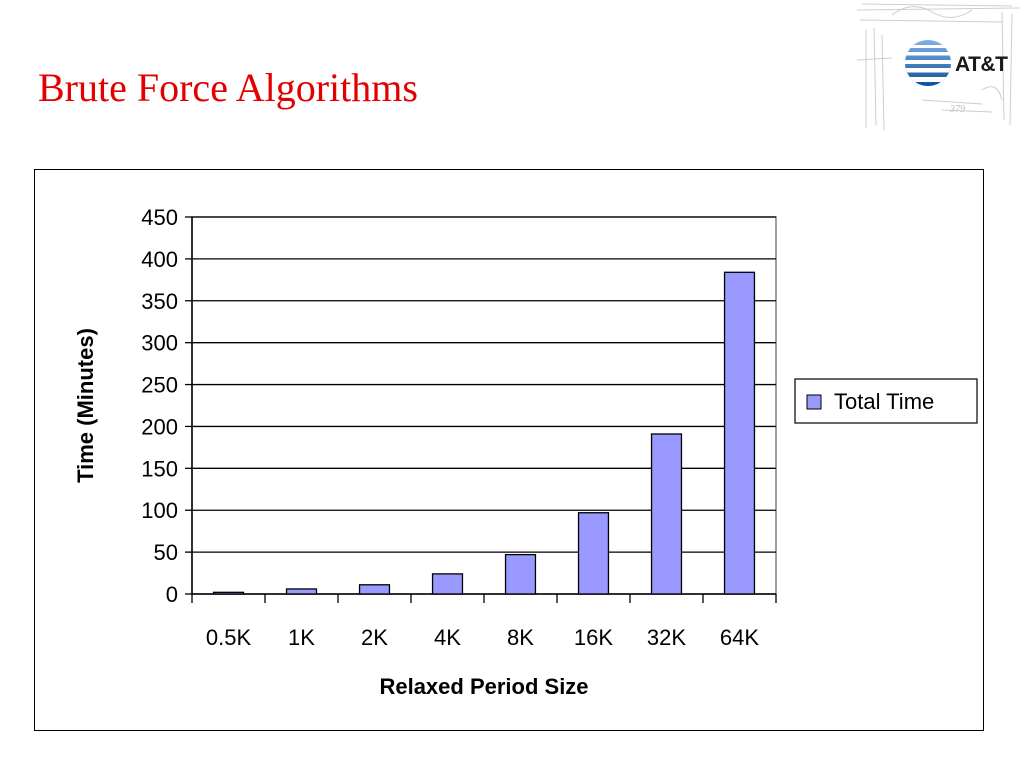 The image size is (1024, 768). I want to click on y-tick-label: 100, so click(159, 510).